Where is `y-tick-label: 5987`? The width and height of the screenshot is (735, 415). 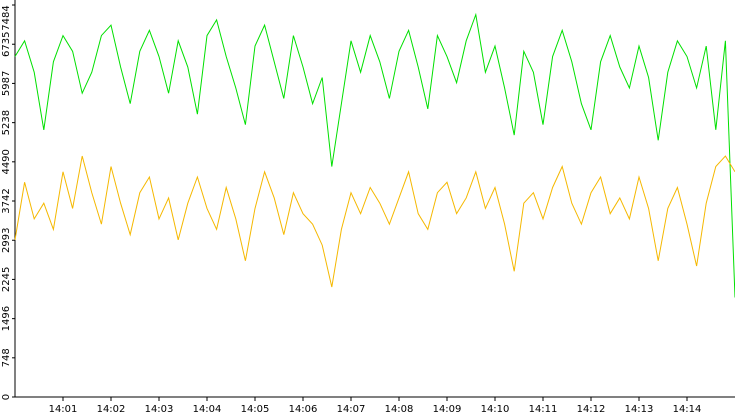
y-tick-label: 5987 is located at coordinates (6, 83).